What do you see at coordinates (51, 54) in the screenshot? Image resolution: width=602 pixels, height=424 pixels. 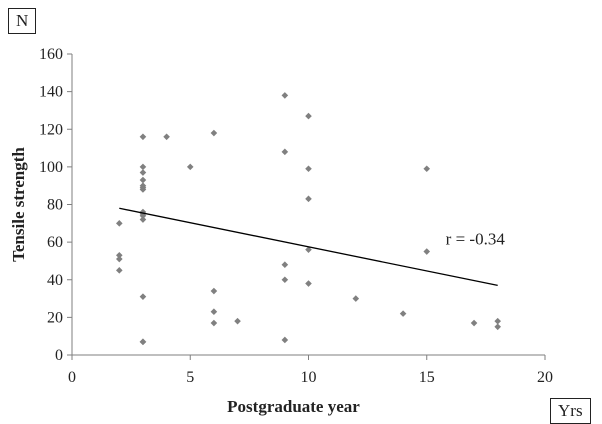 I see `y-tick-label: 160` at bounding box center [51, 54].